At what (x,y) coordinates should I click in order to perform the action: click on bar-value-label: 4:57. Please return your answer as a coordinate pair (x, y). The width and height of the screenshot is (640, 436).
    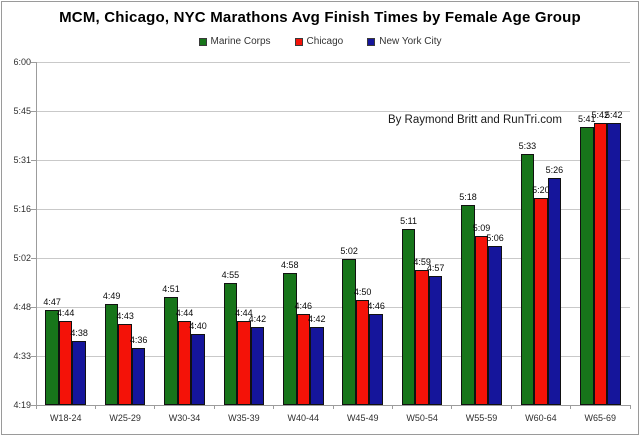
    Looking at the image, I should click on (435, 268).